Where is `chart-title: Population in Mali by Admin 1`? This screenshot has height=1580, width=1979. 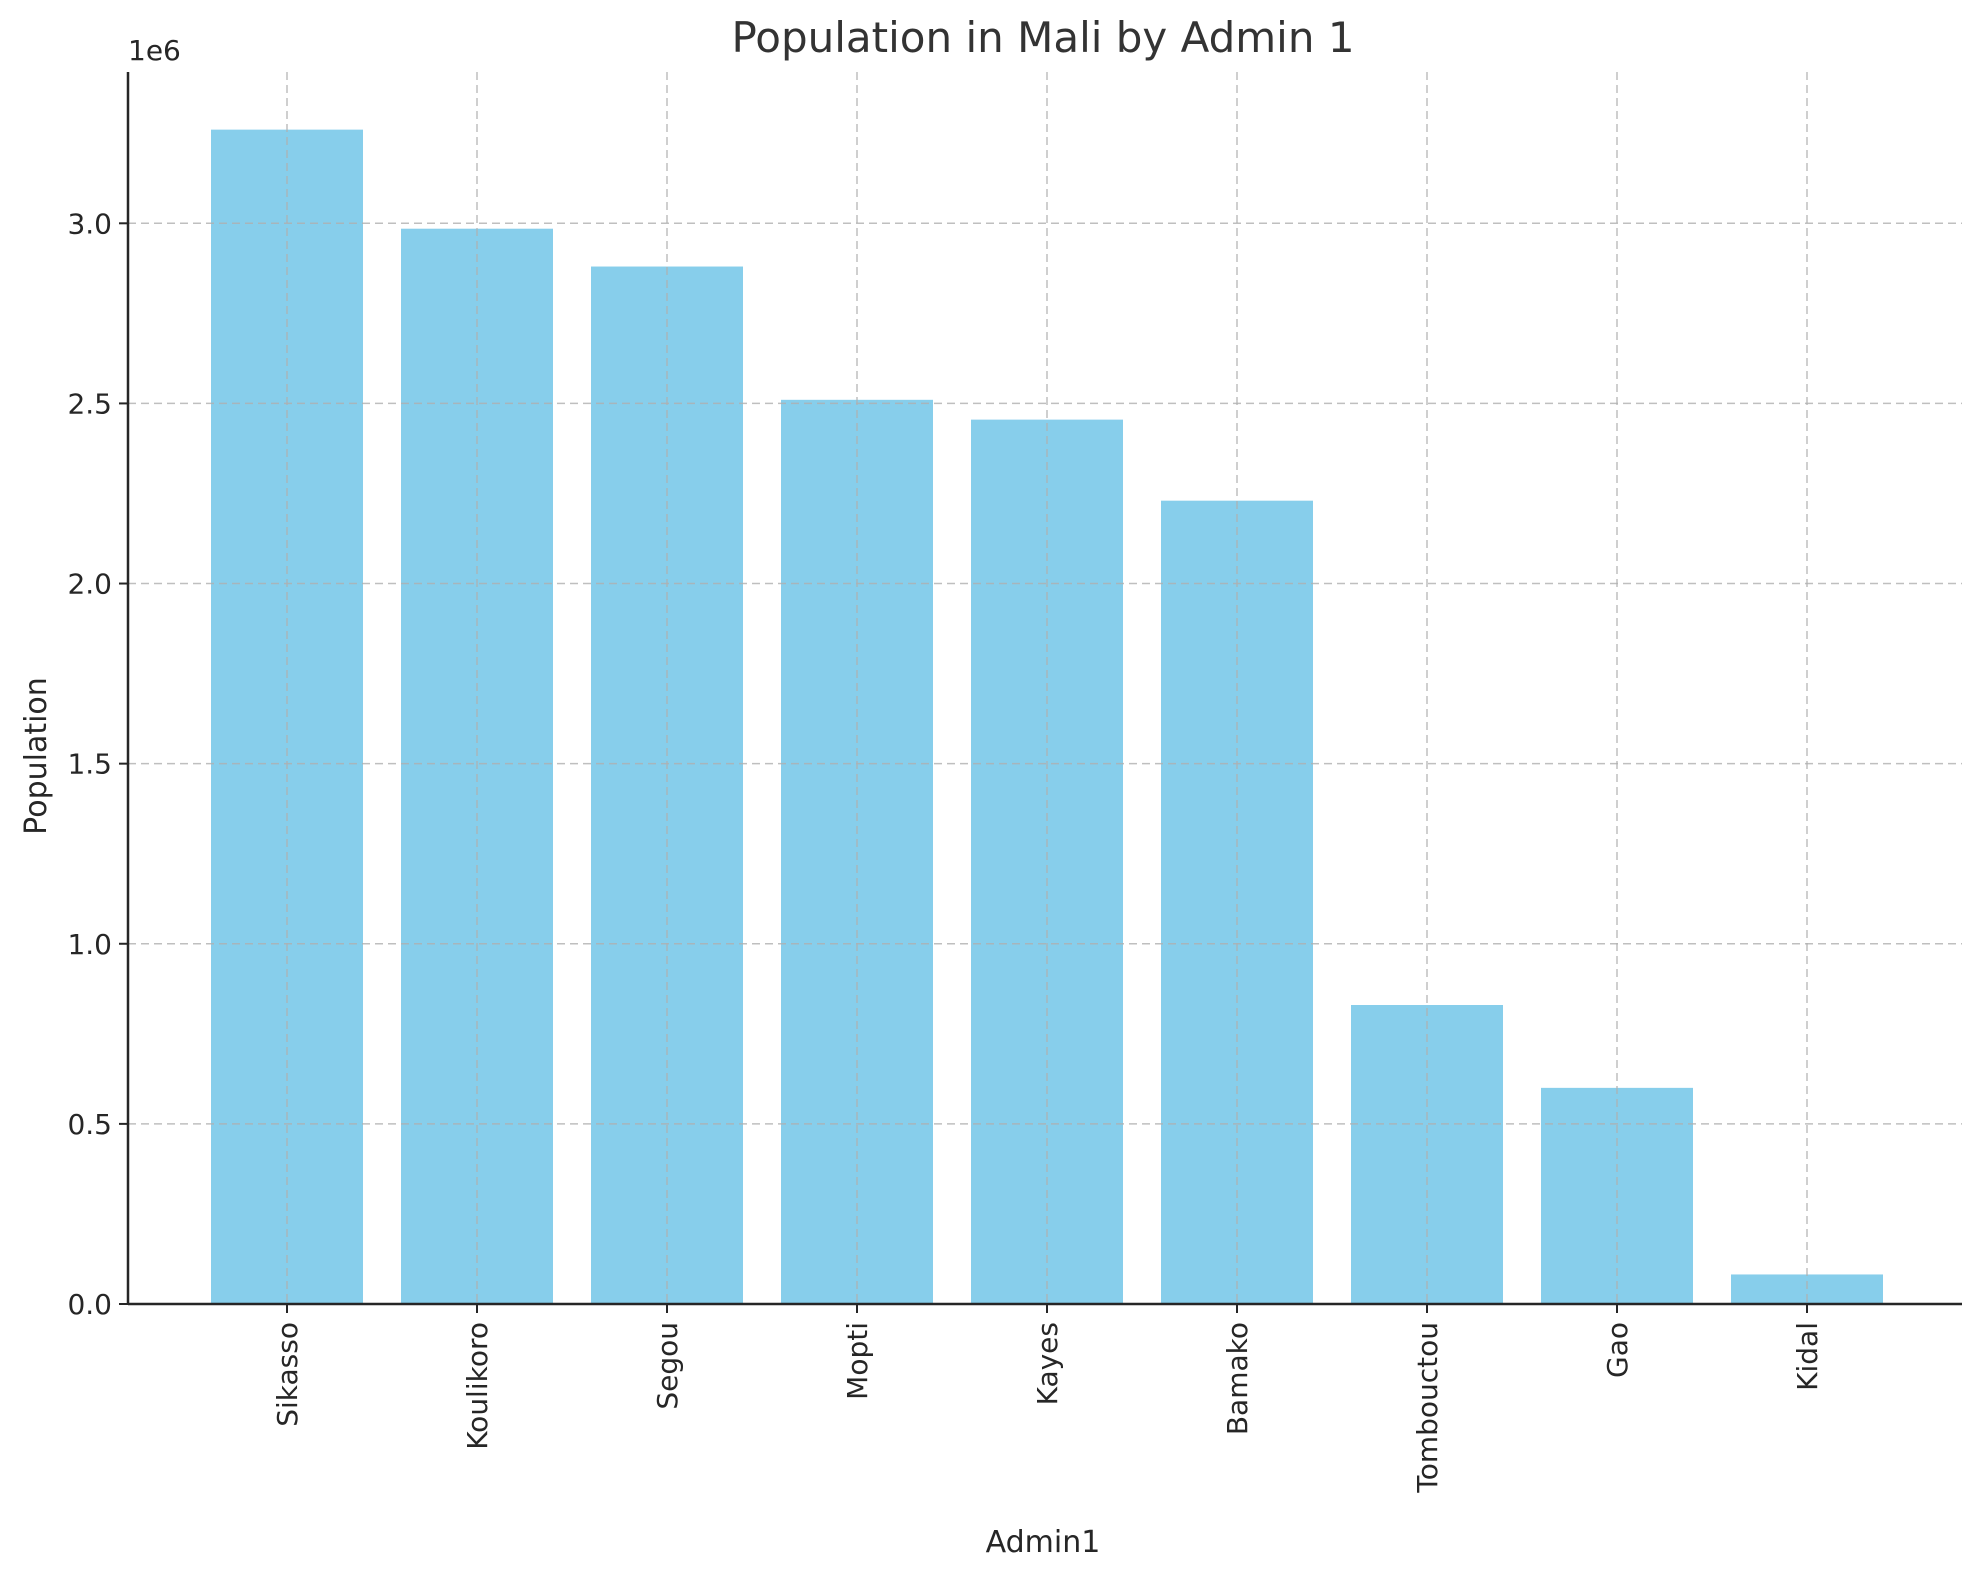
chart-title: Population in Mali by Admin 1 is located at coordinates (1042, 37).